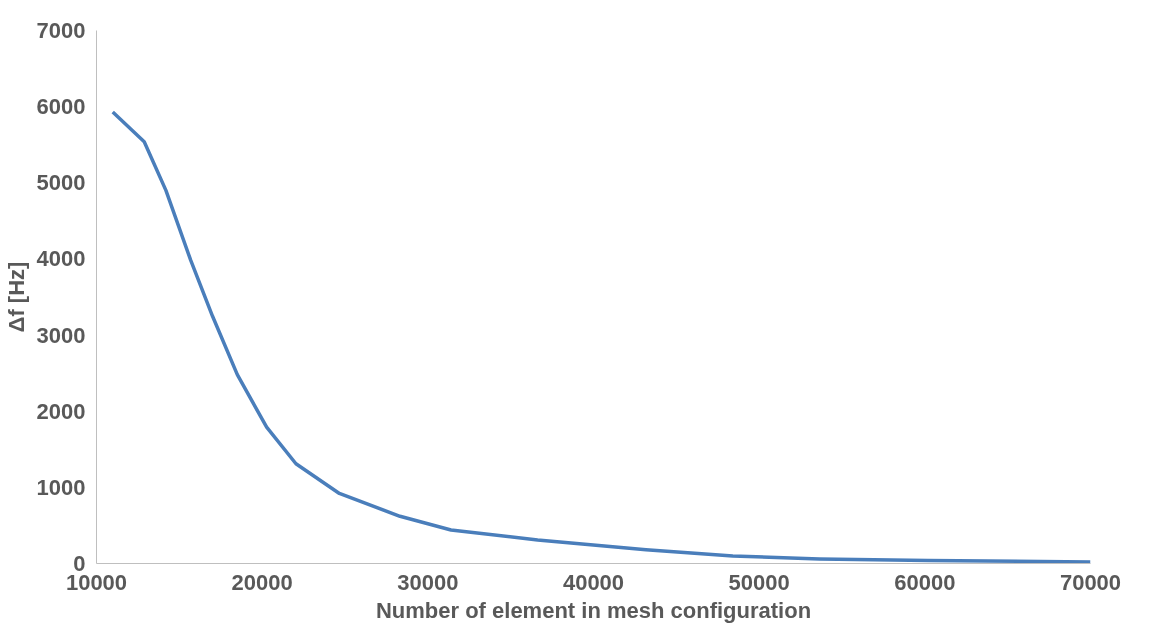 This screenshot has height=629, width=1155. What do you see at coordinates (61, 411) in the screenshot?
I see `y-tick-label: 2000` at bounding box center [61, 411].